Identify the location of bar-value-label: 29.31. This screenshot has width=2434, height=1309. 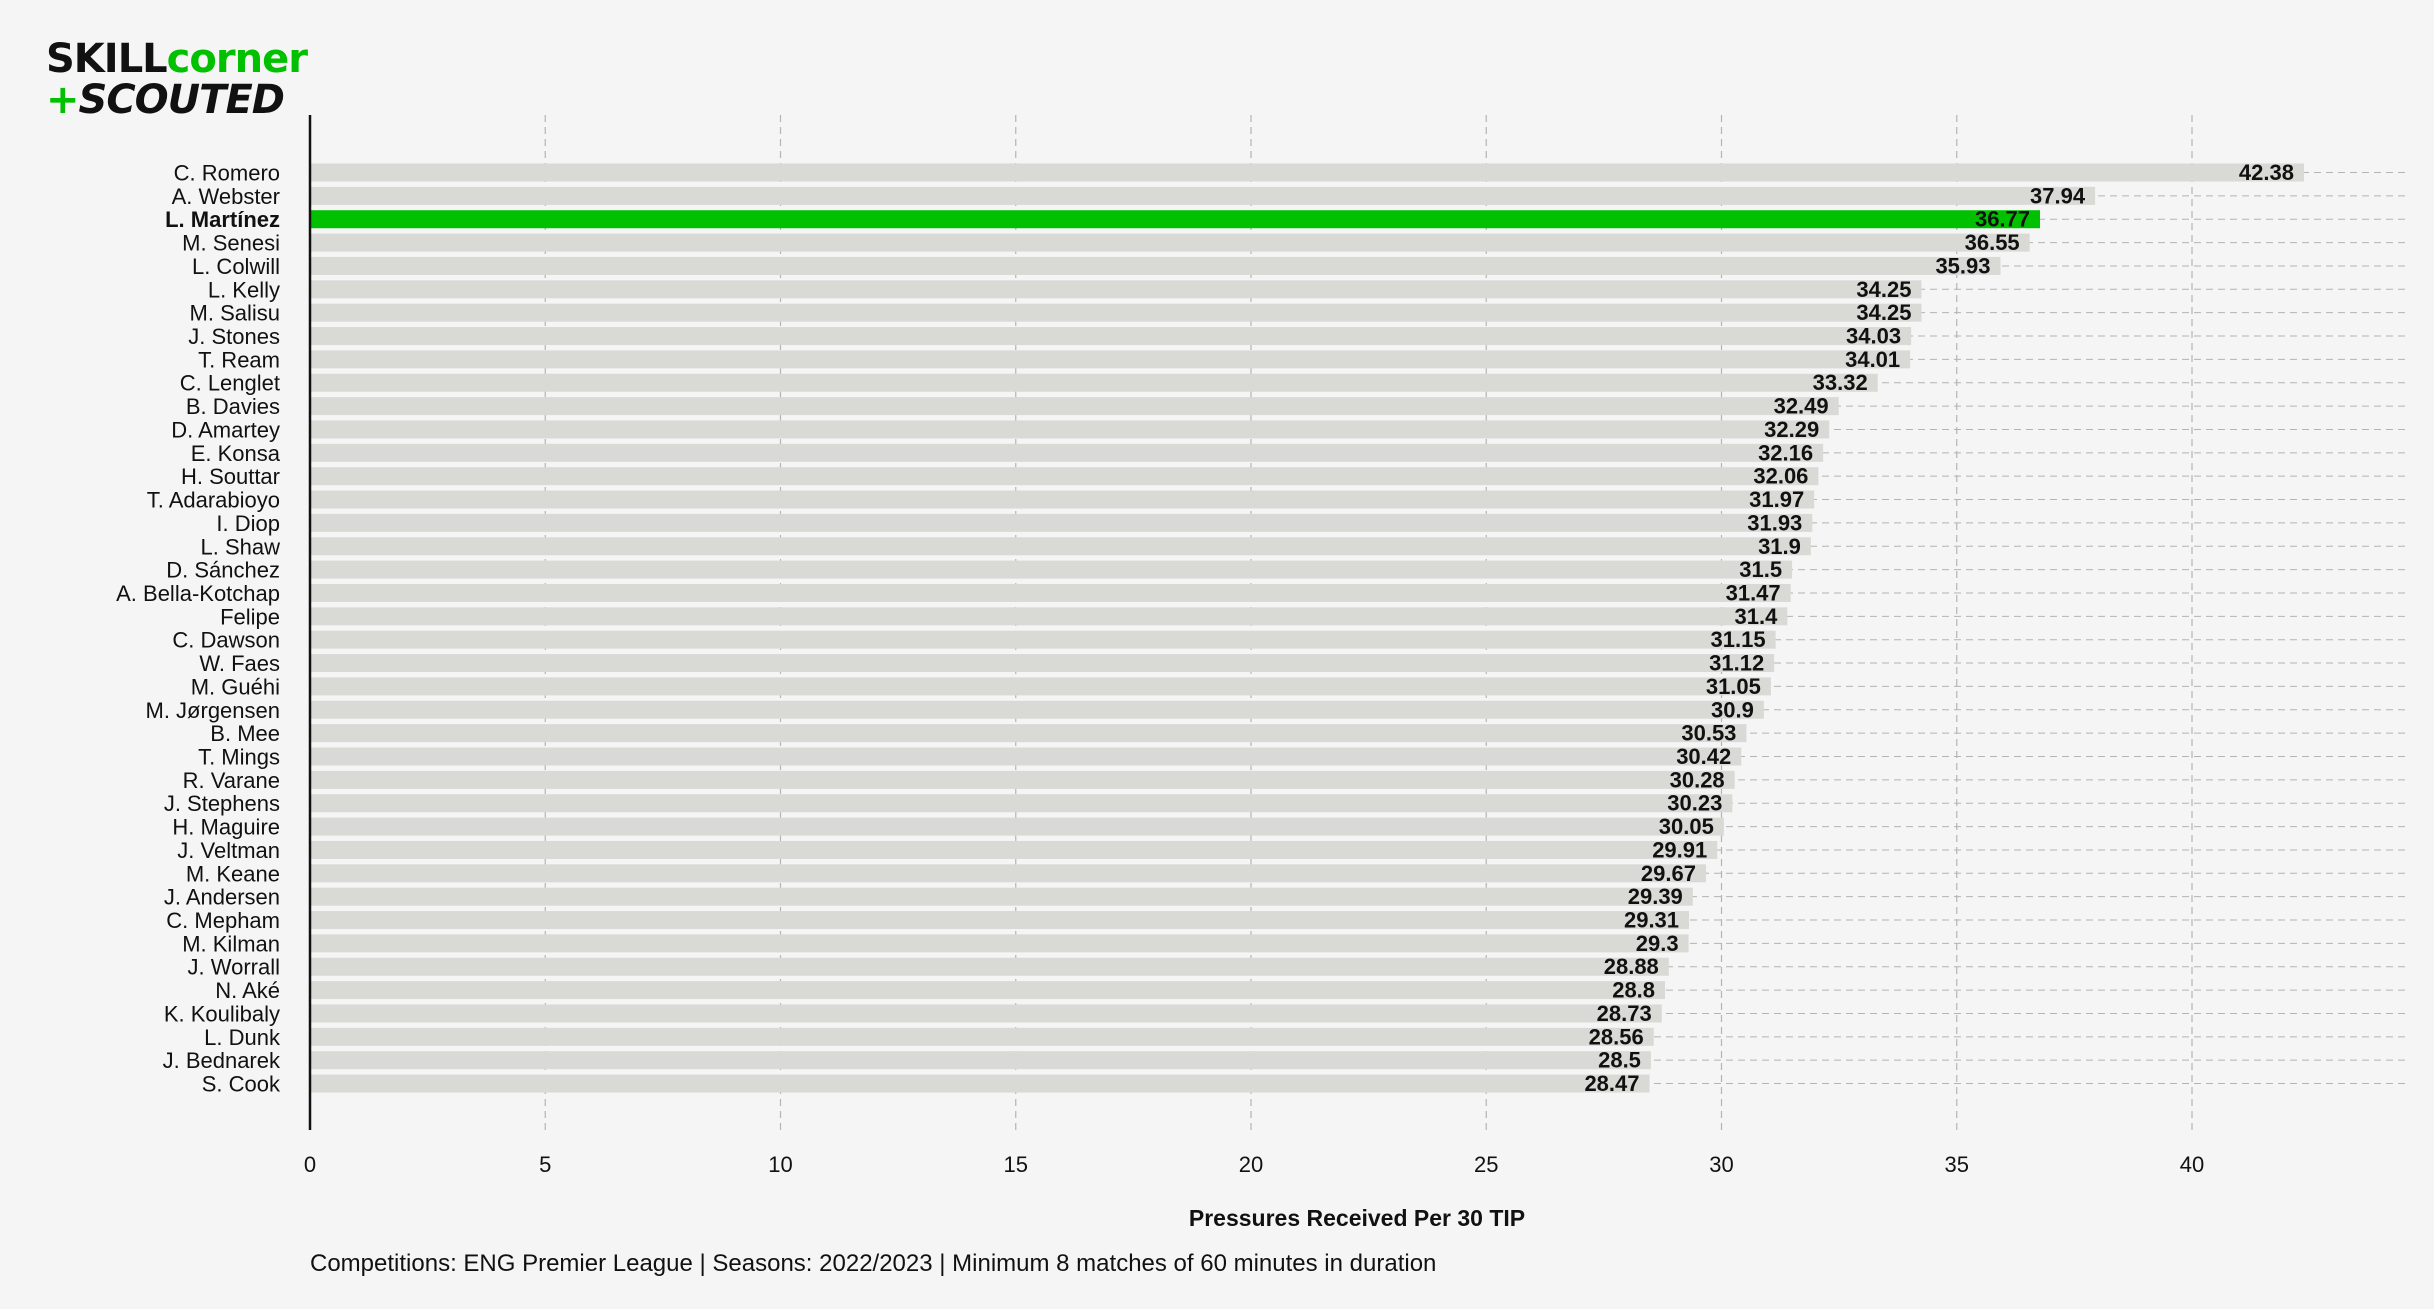
(1651, 920).